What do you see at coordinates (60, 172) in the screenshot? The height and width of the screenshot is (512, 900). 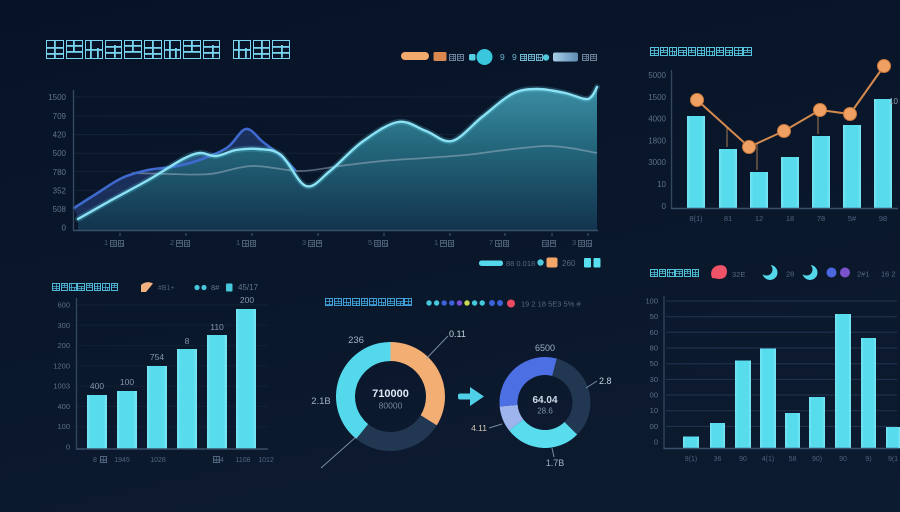 I see `svg-text: 780` at bounding box center [60, 172].